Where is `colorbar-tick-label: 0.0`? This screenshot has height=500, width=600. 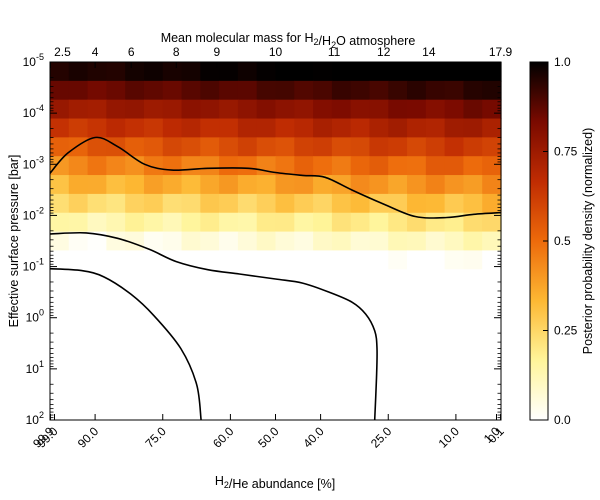 colorbar-tick-label: 0.0 is located at coordinates (562, 420).